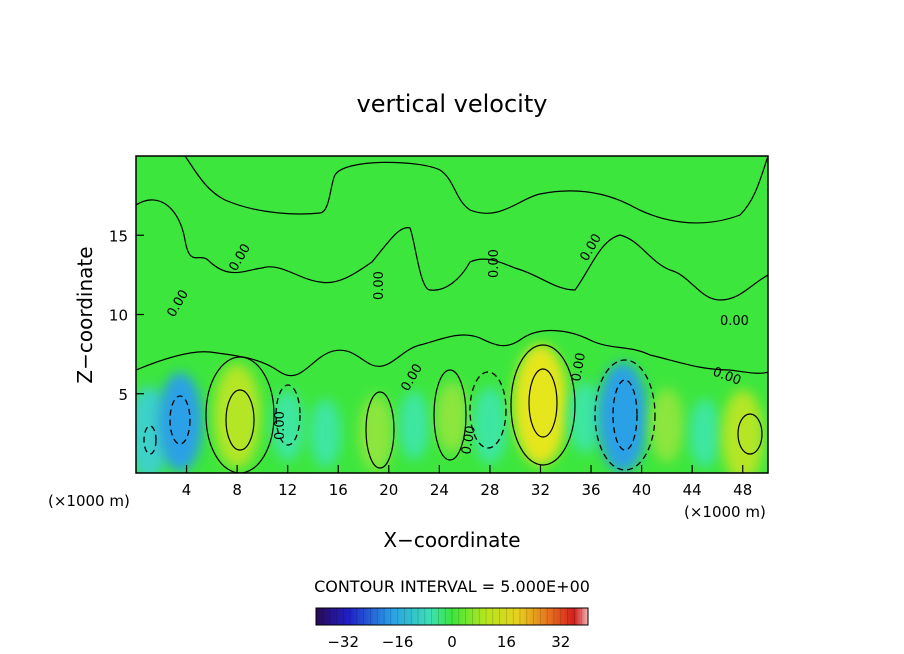 This screenshot has height=654, width=904. Describe the element at coordinates (750, 434) in the screenshot. I see `positive-cell-48km` at that location.